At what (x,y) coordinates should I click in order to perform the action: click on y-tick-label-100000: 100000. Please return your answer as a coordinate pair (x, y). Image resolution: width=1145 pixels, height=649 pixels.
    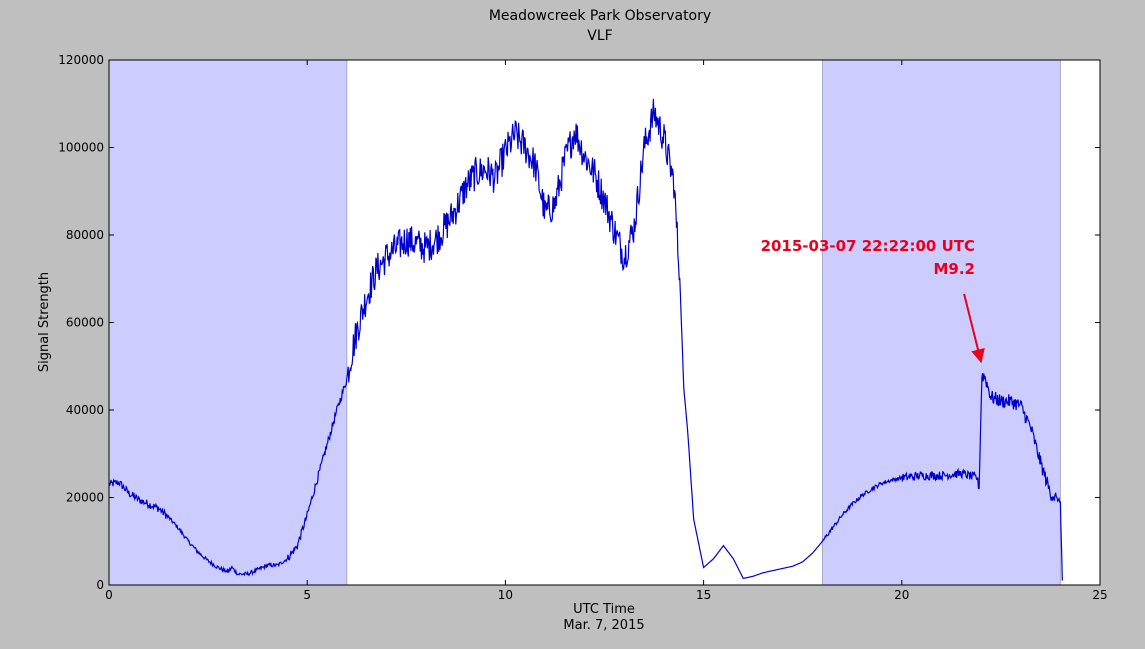
    Looking at the image, I should click on (81, 148).